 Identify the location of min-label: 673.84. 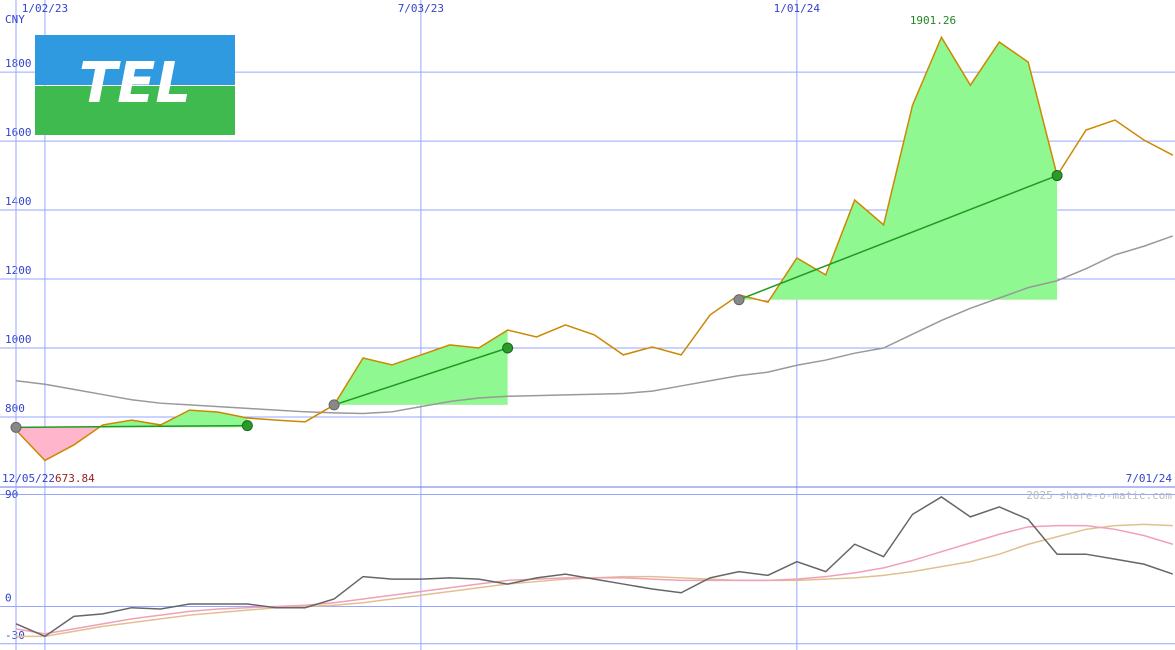
(75, 478).